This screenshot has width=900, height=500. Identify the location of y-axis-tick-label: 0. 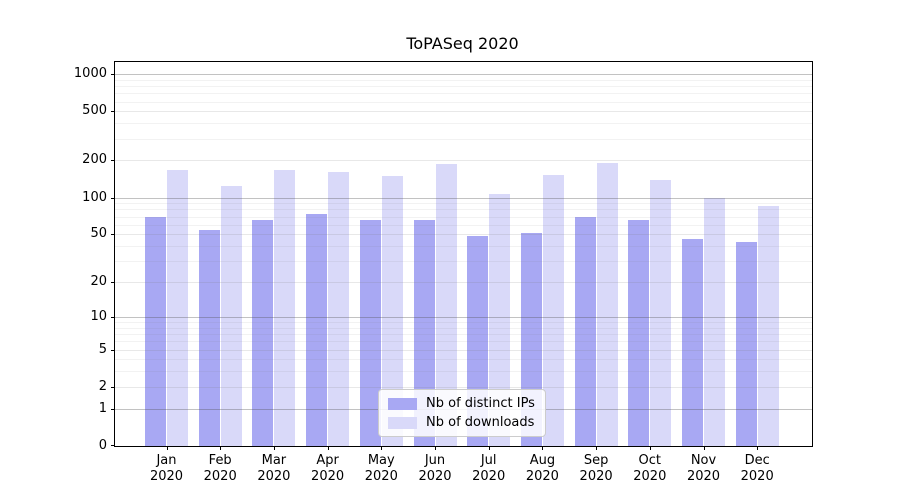
(102, 445).